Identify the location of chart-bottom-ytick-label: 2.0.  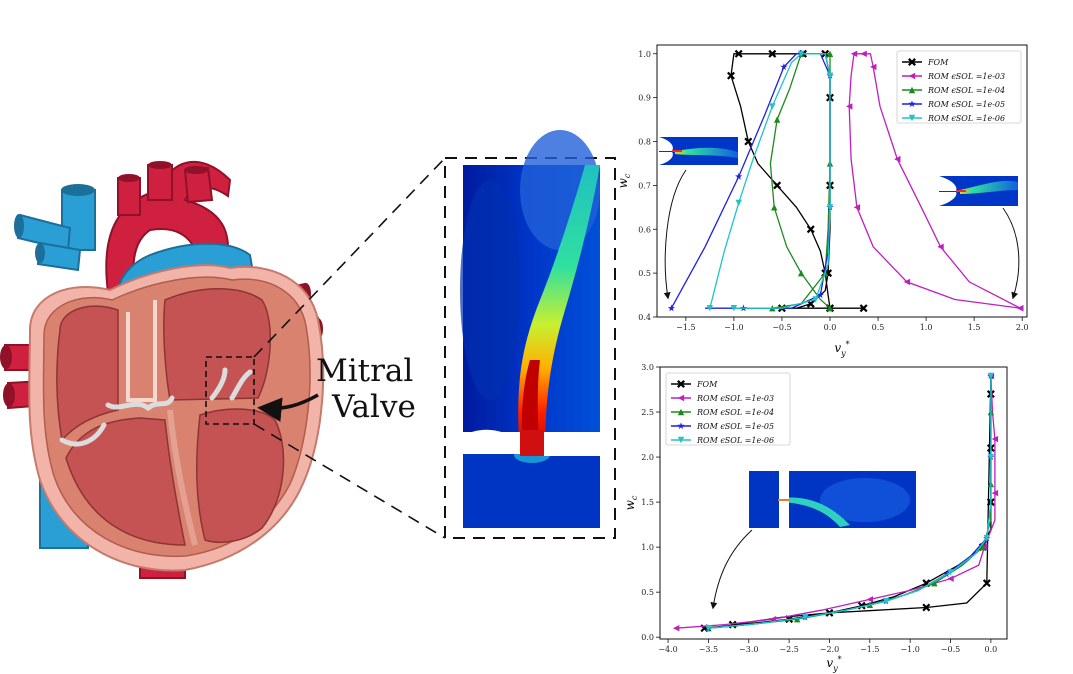
(647, 457).